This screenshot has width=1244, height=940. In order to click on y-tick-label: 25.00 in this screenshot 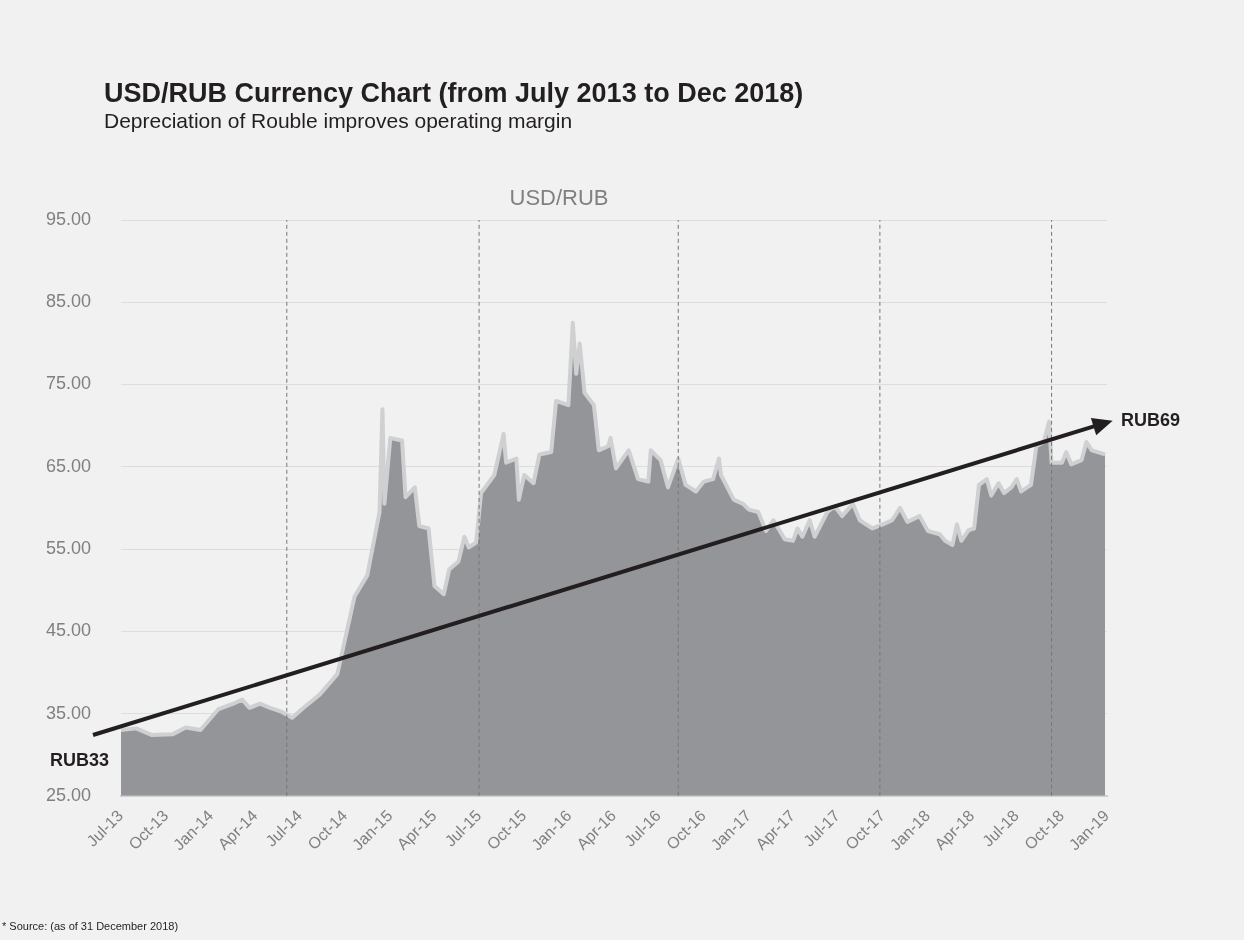, I will do `click(68, 794)`.